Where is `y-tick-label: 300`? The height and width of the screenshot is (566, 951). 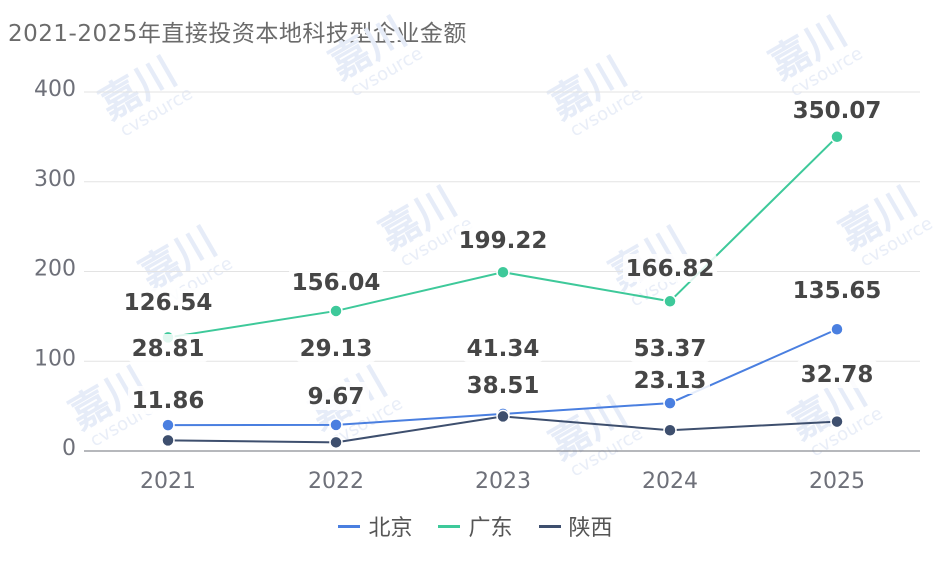
y-tick-label: 300 is located at coordinates (55, 179).